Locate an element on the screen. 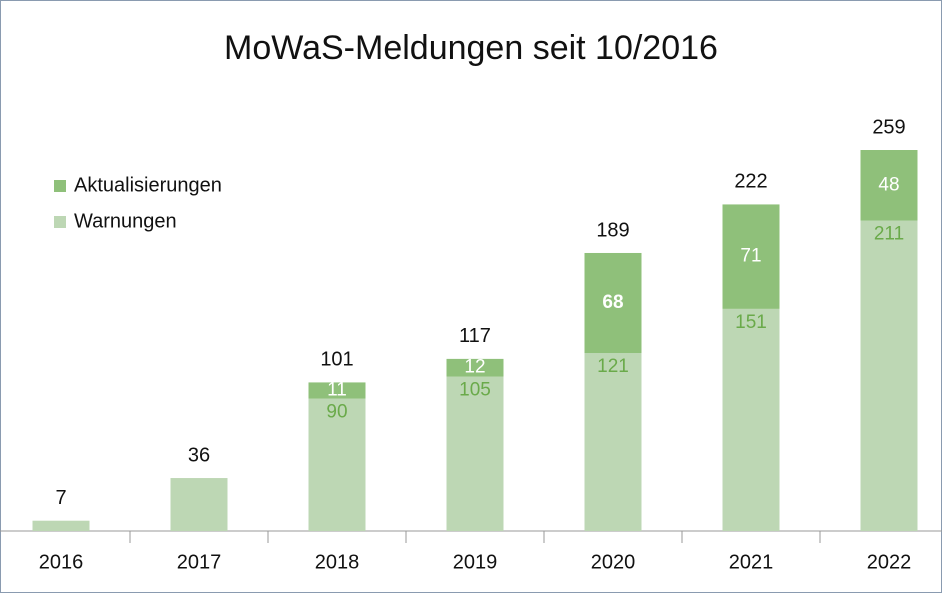  segment-label: 11 is located at coordinates (337, 390).